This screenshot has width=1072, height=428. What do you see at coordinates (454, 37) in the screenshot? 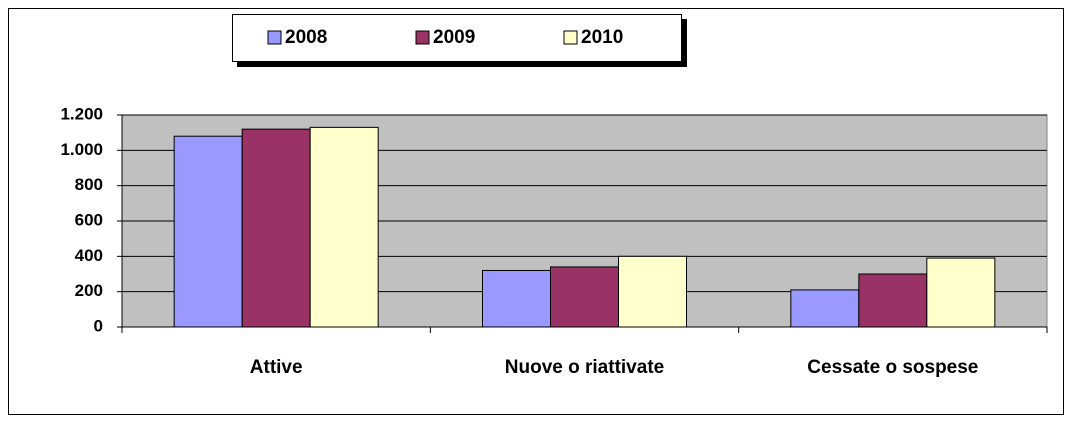
I see `legend-label: 2009` at bounding box center [454, 37].